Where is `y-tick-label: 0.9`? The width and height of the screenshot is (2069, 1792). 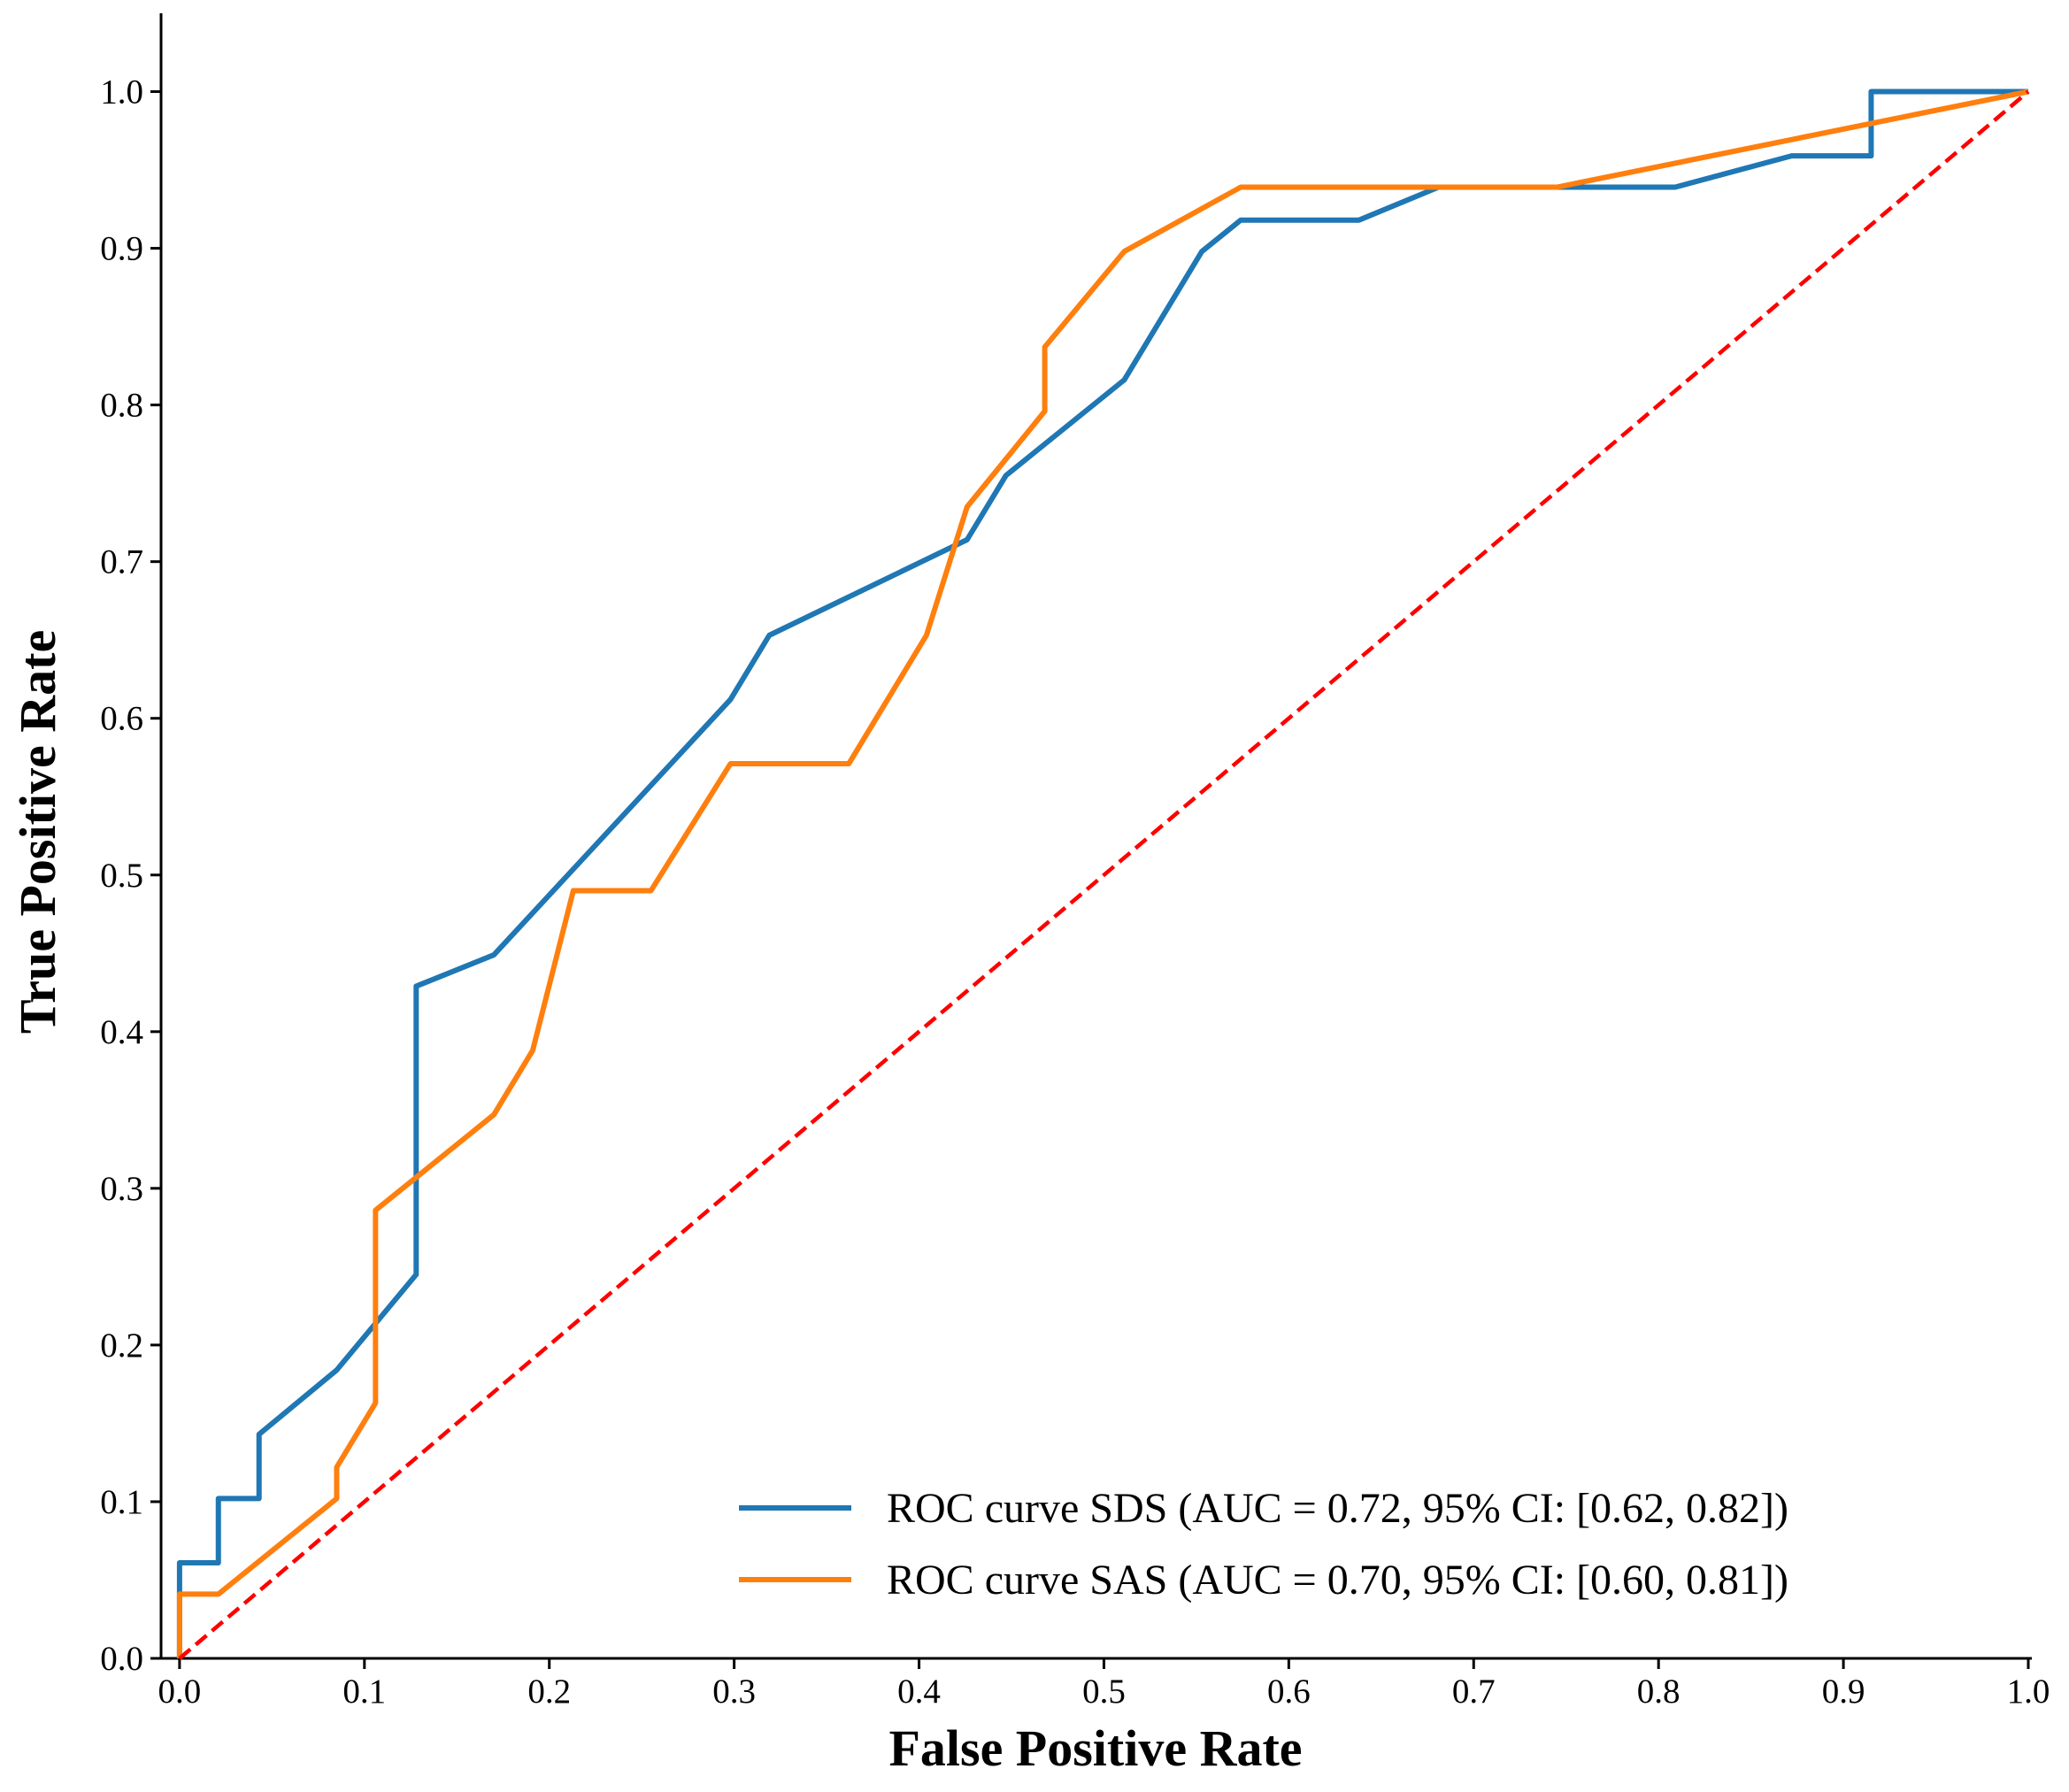
y-tick-label: 0.9 is located at coordinates (121, 249).